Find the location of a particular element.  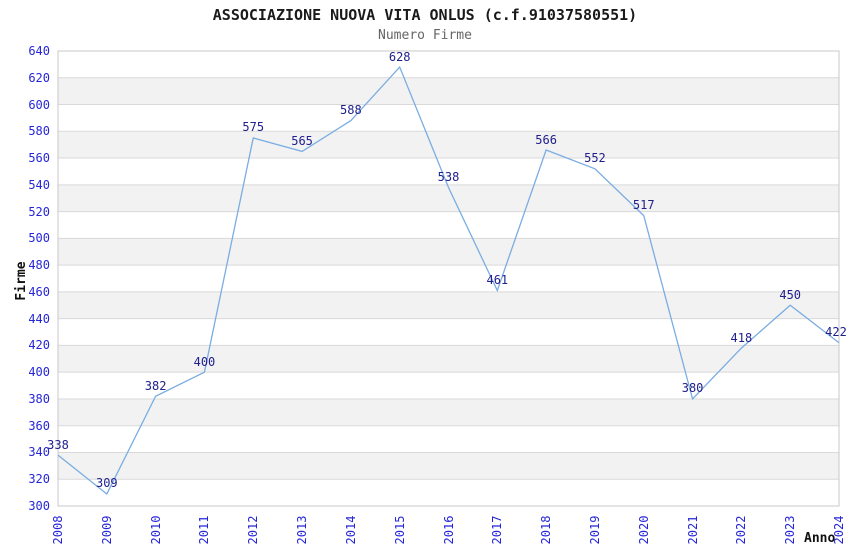

point-label: 588 is located at coordinates (351, 110).